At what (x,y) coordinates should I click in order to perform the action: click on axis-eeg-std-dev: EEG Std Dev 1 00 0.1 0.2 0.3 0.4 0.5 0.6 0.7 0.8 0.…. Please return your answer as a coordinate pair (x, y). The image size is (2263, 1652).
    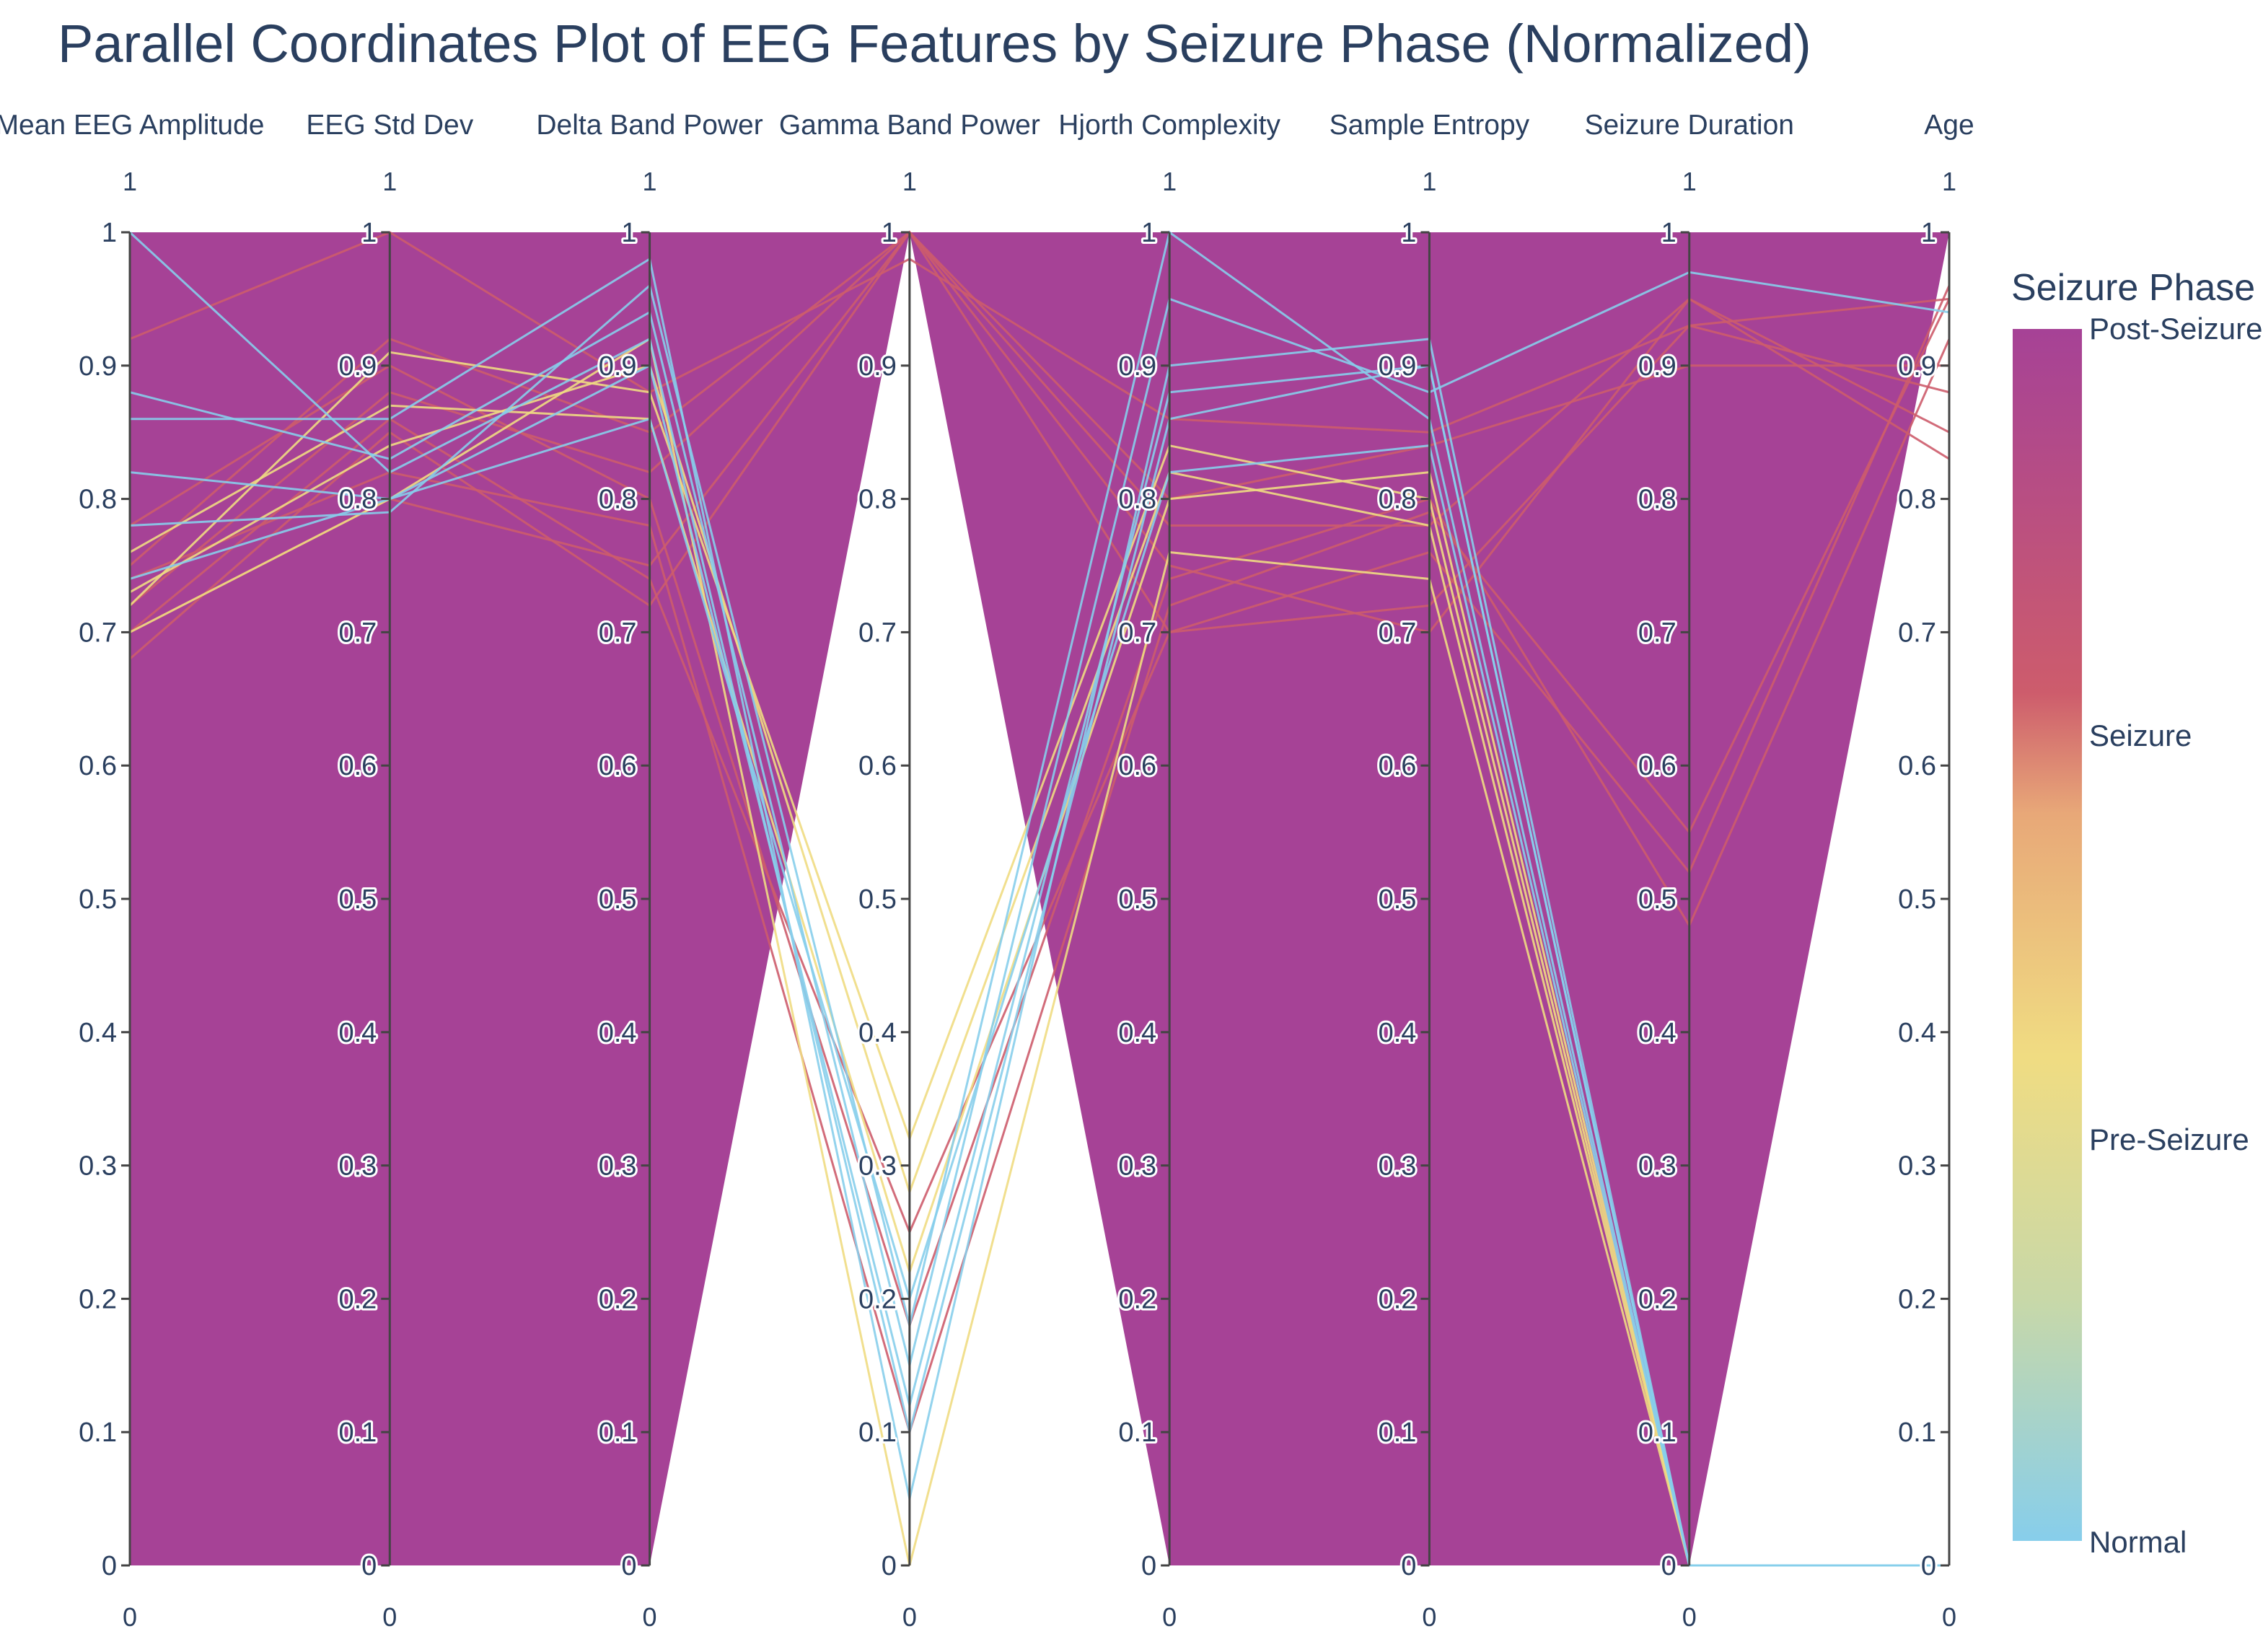
    Looking at the image, I should click on (389, 871).